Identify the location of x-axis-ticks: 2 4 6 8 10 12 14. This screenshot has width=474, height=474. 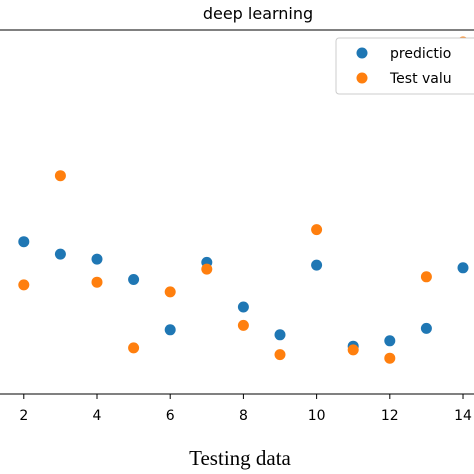
(245, 409).